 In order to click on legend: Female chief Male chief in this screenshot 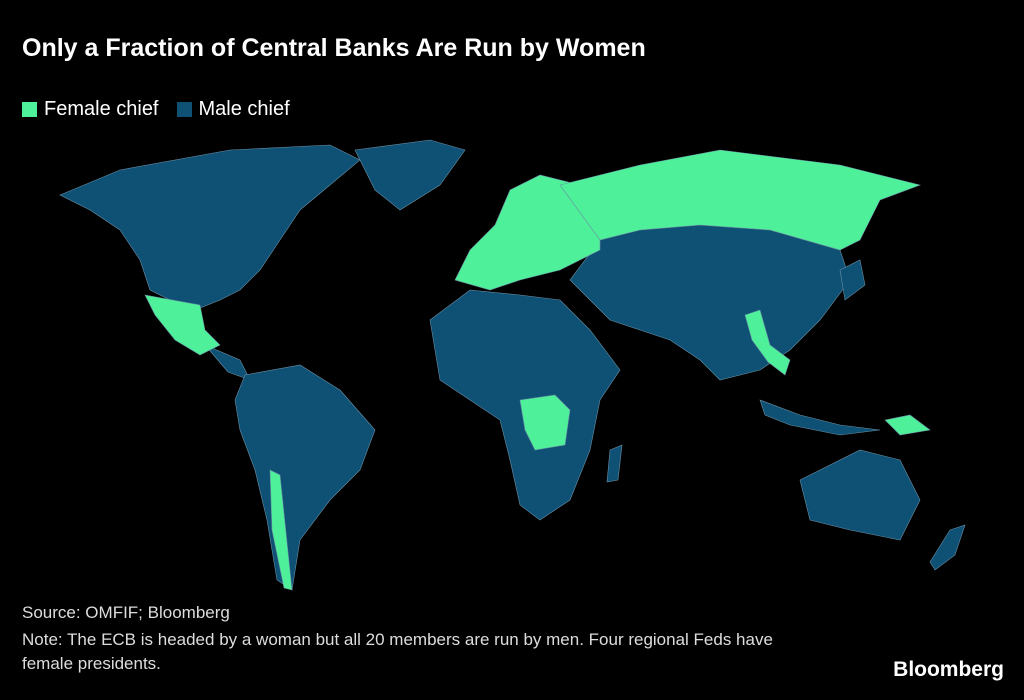, I will do `click(156, 109)`.